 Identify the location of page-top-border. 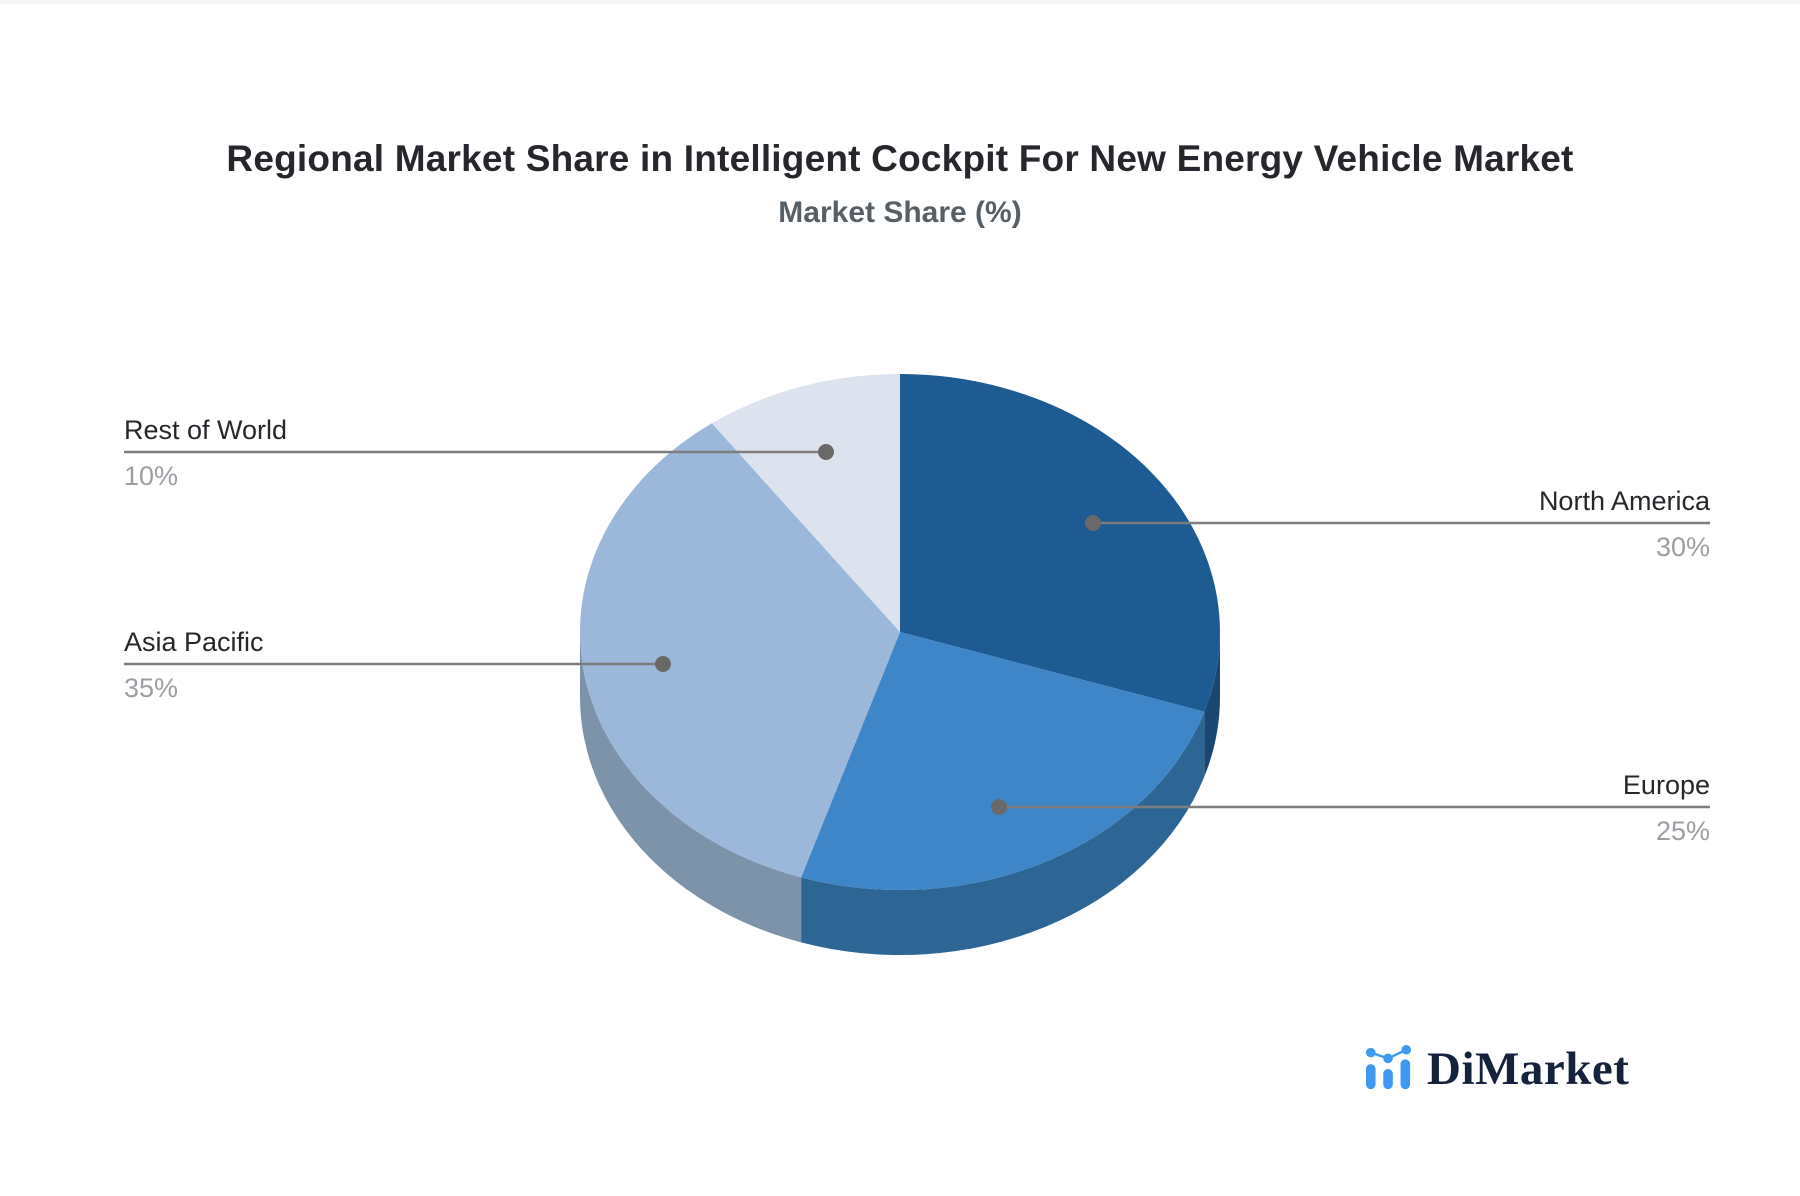
(900, 2).